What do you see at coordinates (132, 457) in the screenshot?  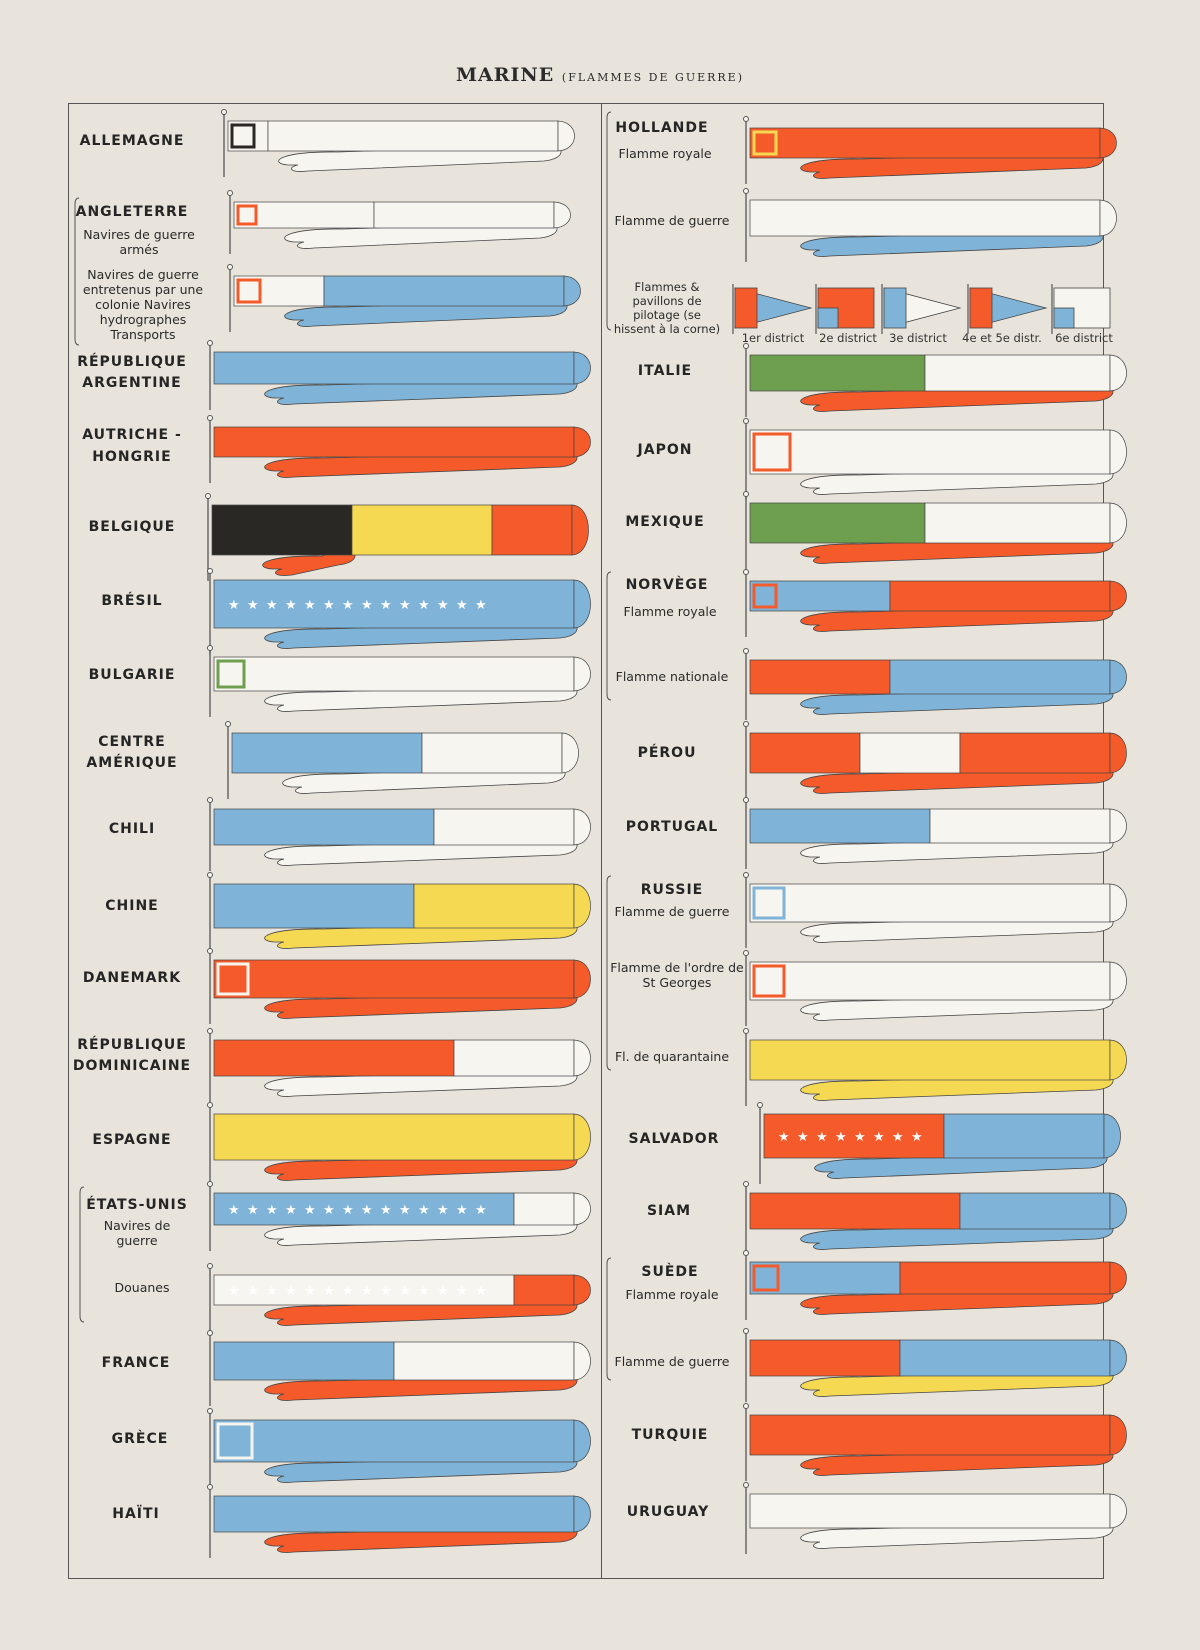 I see `label-autriche-2: HONGRIE` at bounding box center [132, 457].